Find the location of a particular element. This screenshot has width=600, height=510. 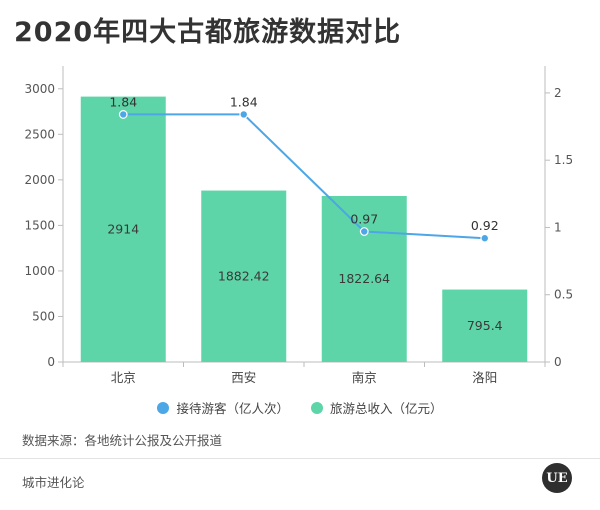

revenue-bar-value-label: 795.4 is located at coordinates (485, 325).